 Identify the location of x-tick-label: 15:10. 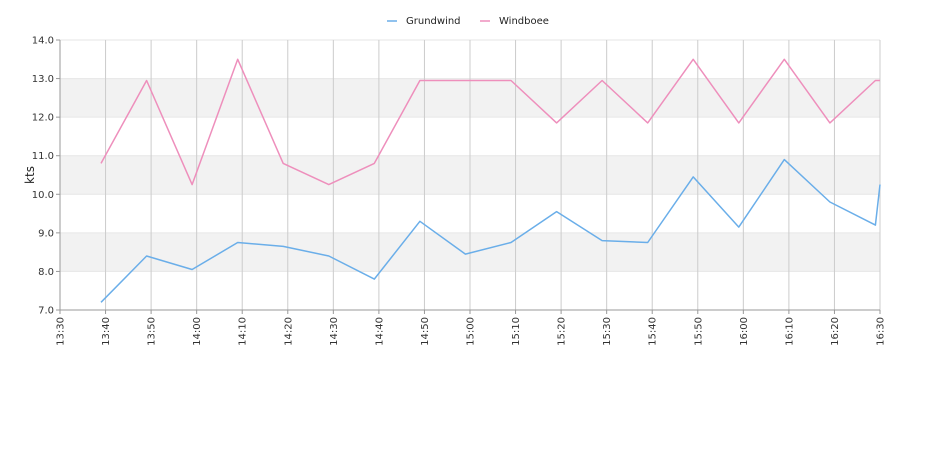
(516, 331).